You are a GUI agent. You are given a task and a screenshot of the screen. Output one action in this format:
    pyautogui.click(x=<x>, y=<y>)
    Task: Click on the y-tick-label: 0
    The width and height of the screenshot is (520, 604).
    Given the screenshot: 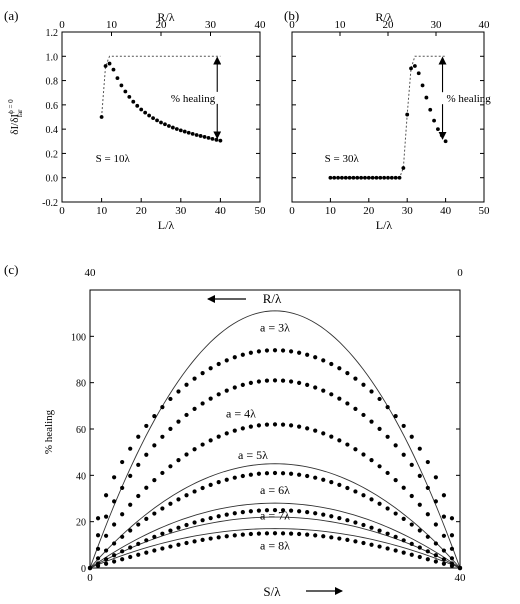 What is the action you would take?
    pyautogui.click(x=83, y=569)
    